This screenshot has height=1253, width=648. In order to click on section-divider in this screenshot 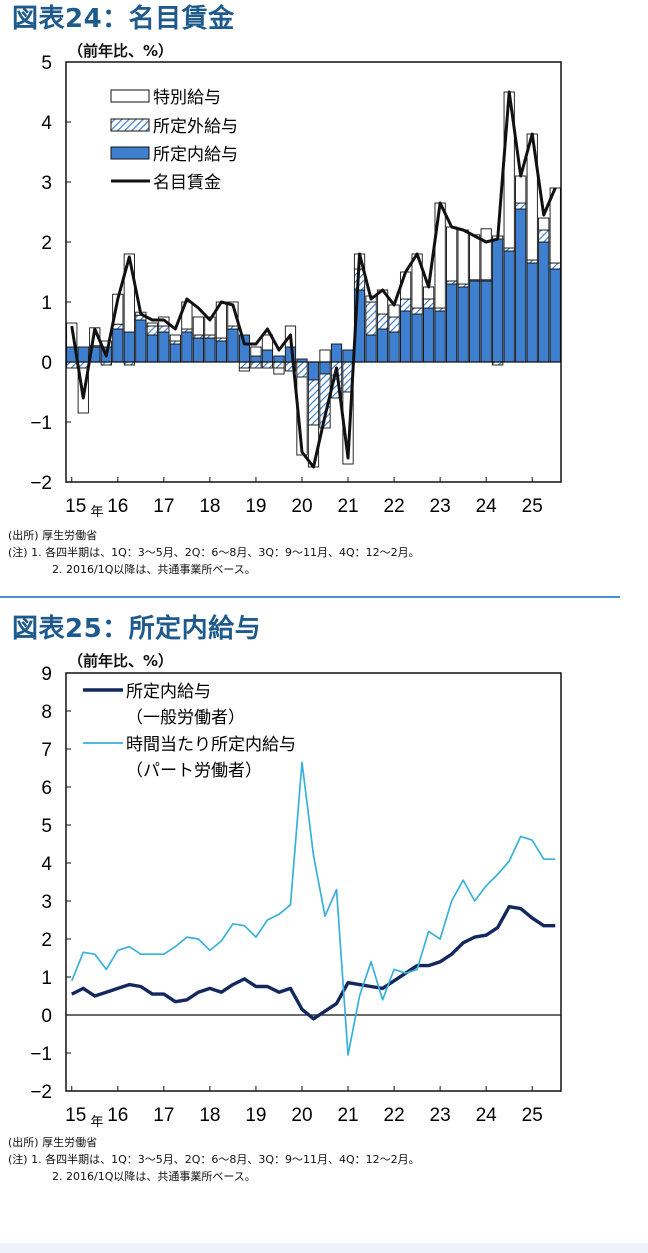, I will do `click(310, 597)`.